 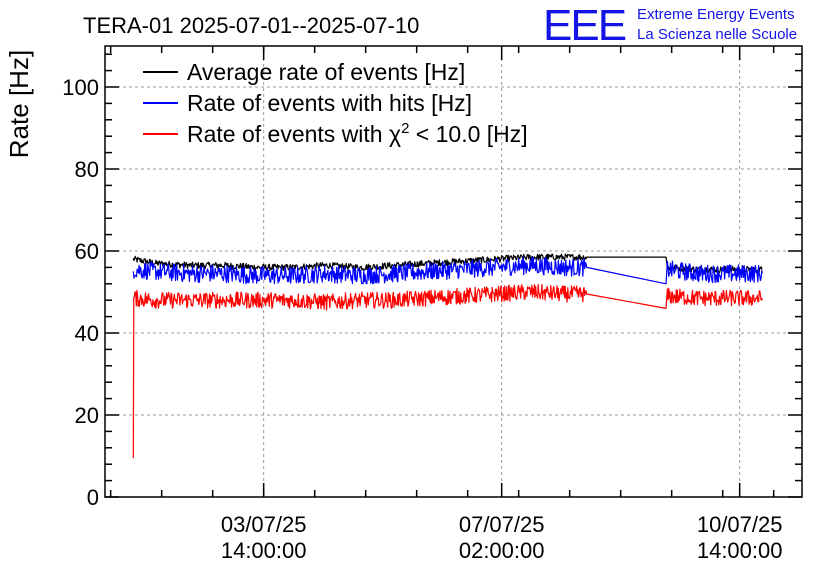 I want to click on legend-label-chi2: Rate of events with χ2 < 10.0 [Hz], so click(x=357, y=133).